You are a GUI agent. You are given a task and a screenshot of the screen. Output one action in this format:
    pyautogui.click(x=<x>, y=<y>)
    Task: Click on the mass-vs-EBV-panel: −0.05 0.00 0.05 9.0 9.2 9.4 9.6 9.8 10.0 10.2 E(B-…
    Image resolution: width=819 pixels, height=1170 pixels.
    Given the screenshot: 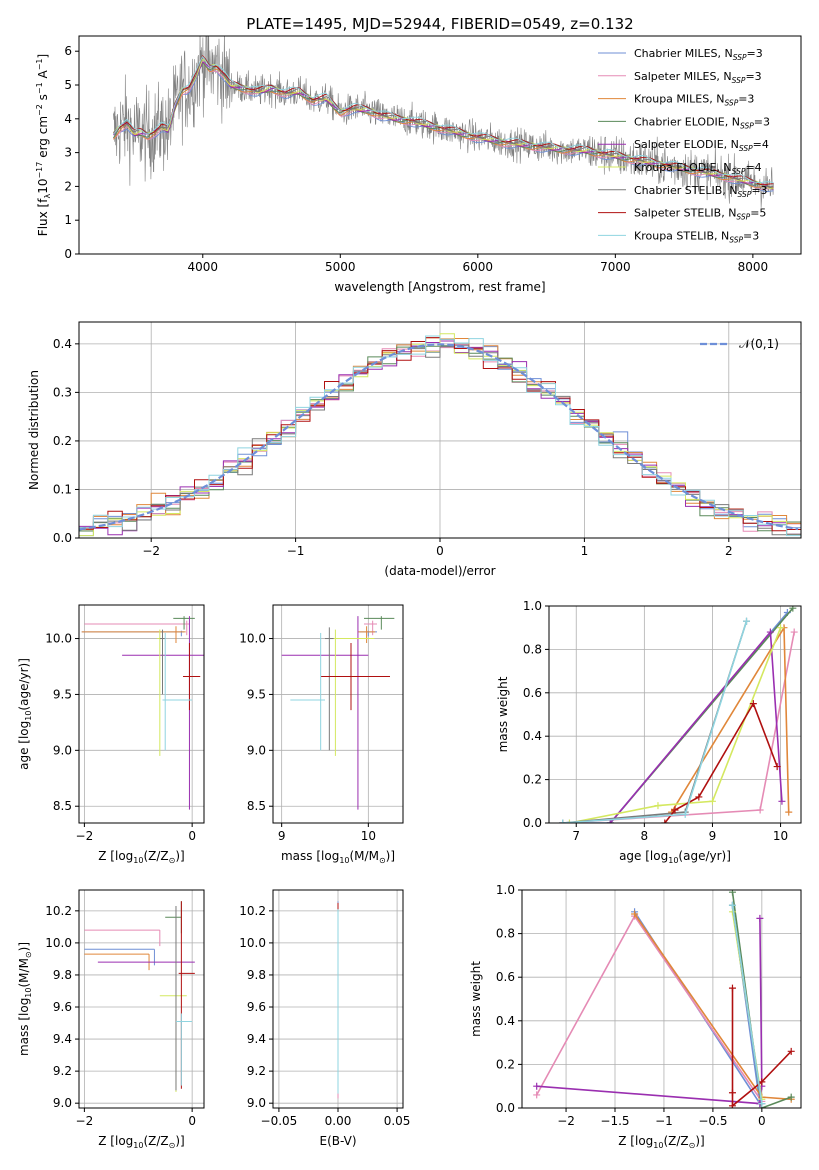 What is the action you would take?
    pyautogui.click(x=324, y=1018)
    